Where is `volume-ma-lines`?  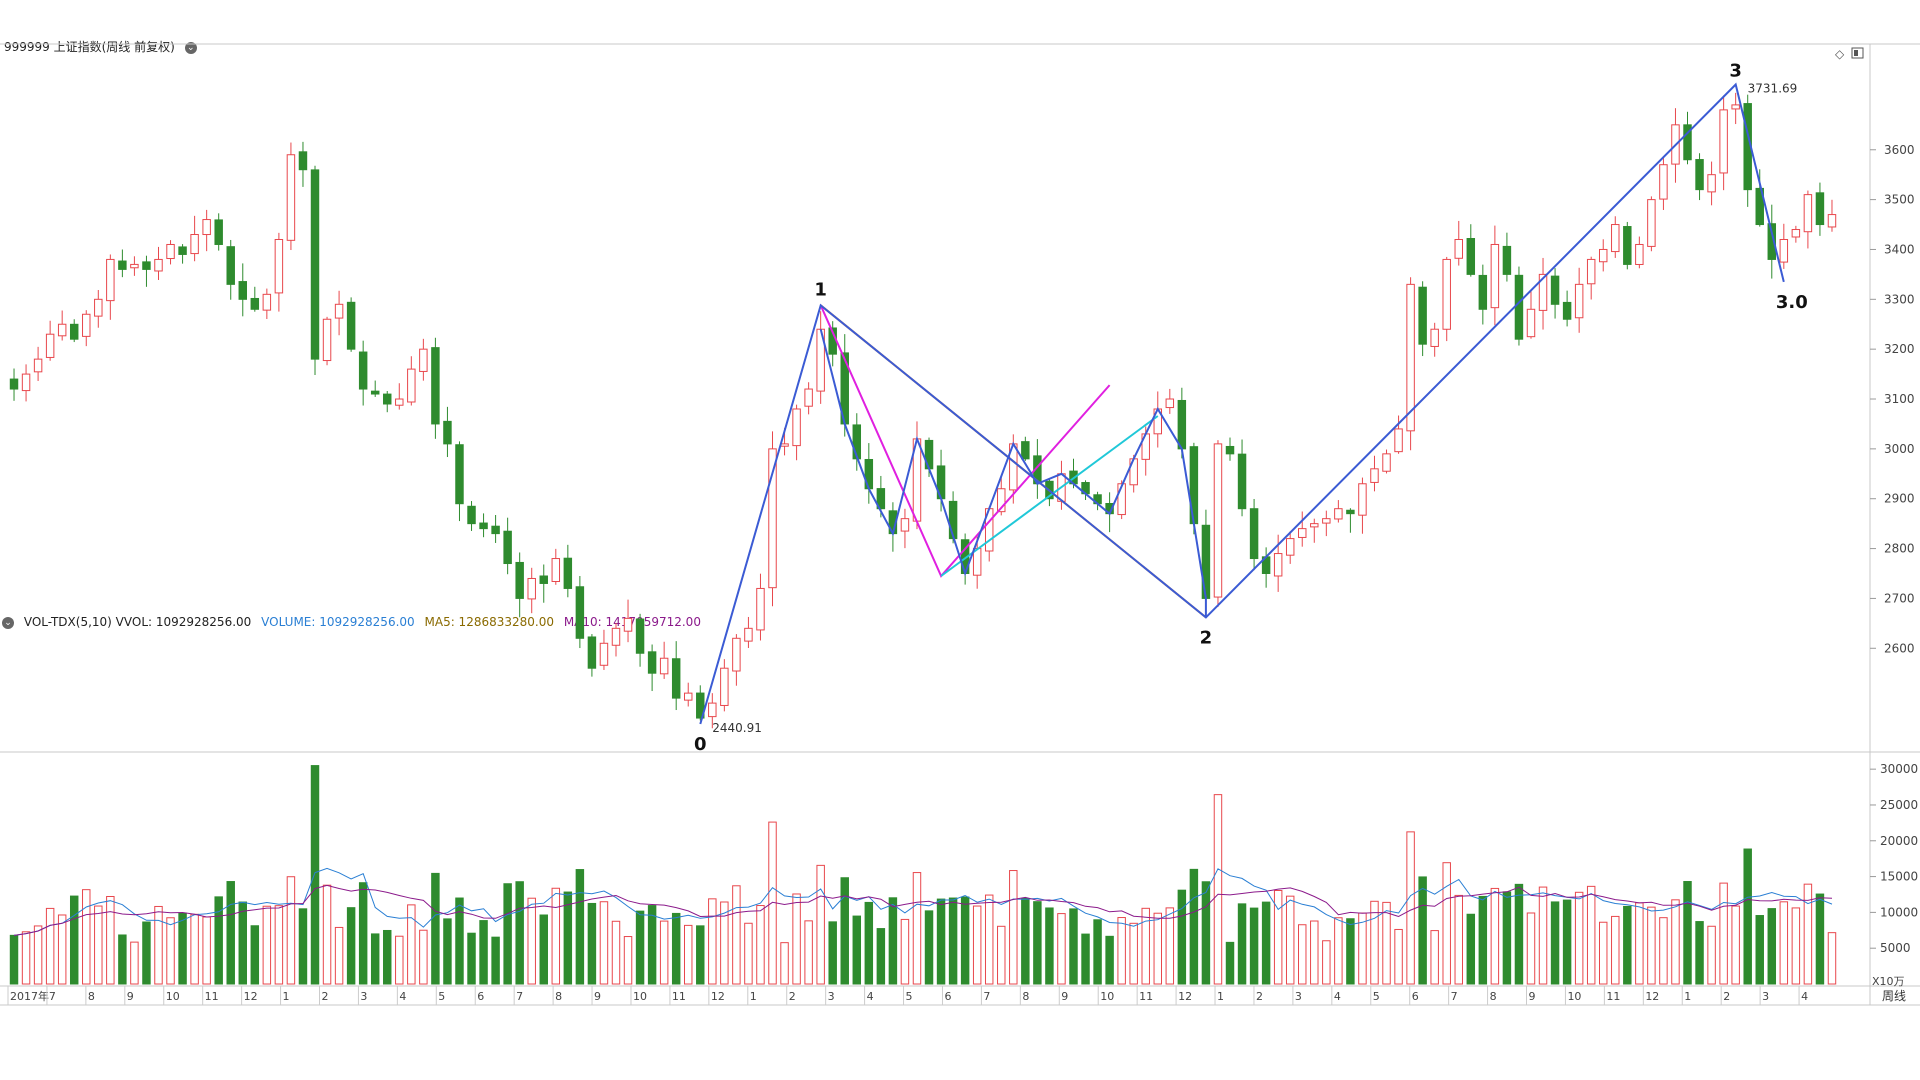 volume-ma-lines is located at coordinates (923, 901).